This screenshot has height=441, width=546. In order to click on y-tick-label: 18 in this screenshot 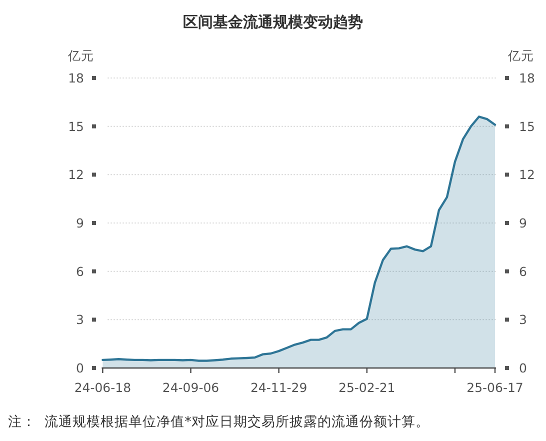, I will do `click(76, 78)`.